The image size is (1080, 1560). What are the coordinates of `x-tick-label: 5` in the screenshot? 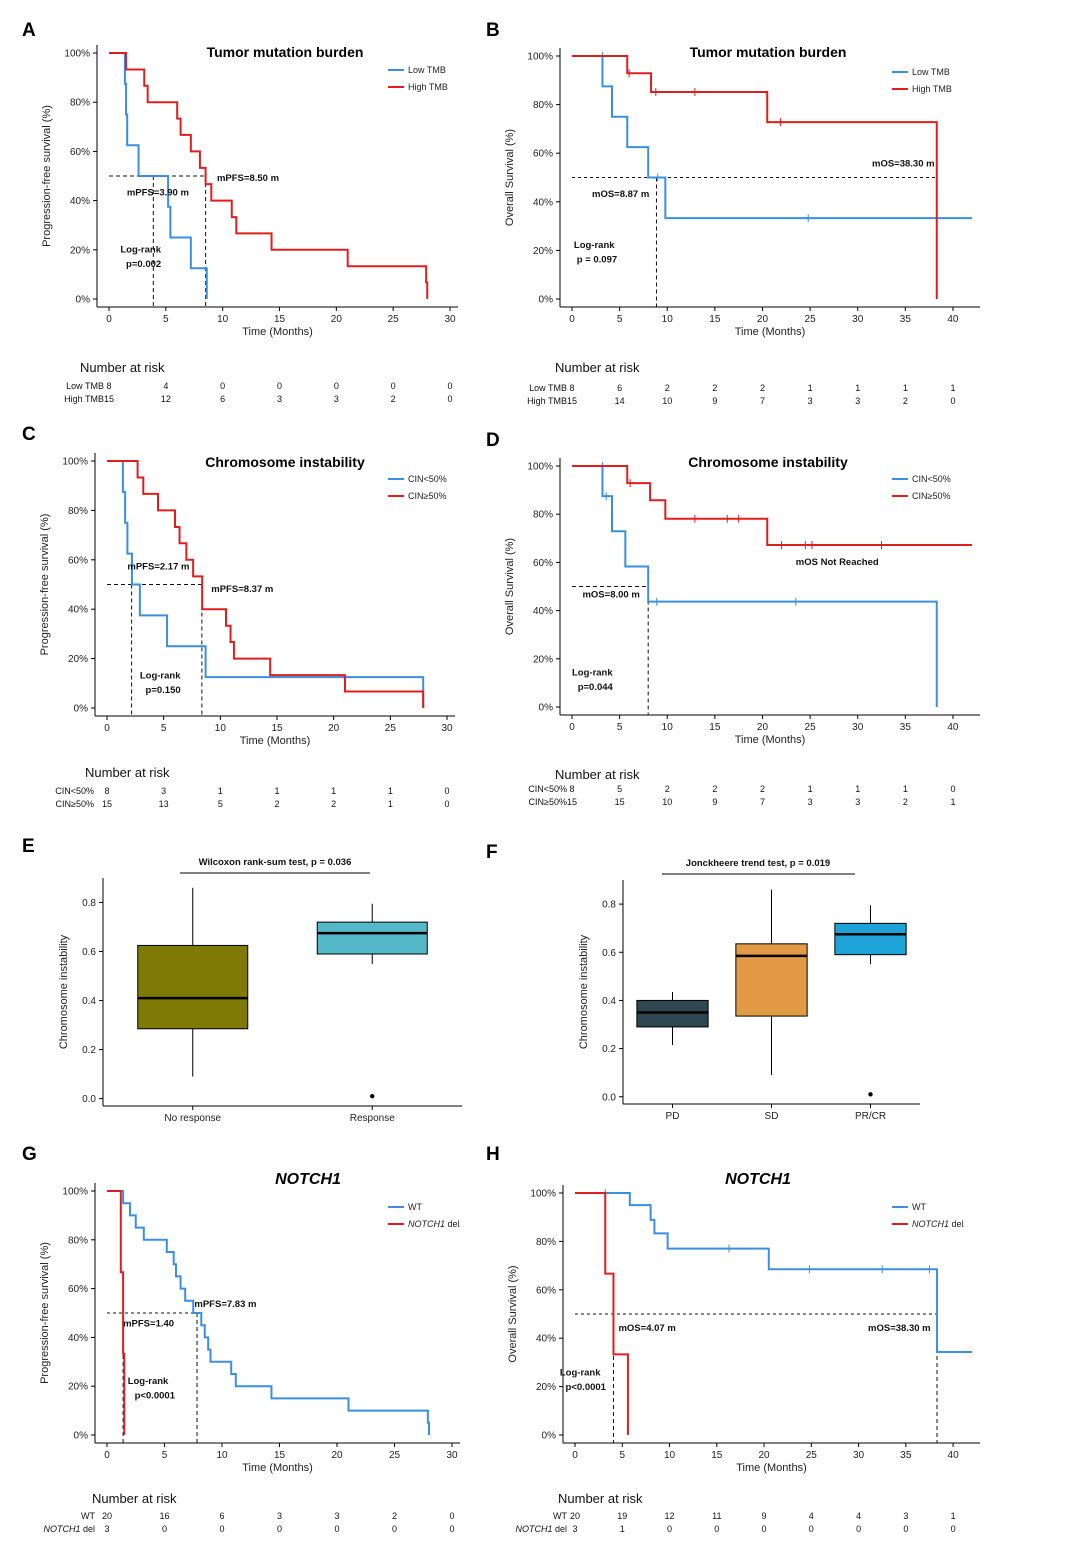 It's located at (166, 319).